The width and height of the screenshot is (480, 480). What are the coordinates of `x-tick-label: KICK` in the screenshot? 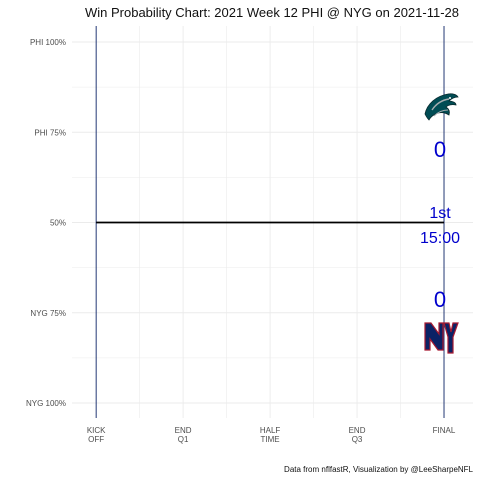 It's located at (96, 430).